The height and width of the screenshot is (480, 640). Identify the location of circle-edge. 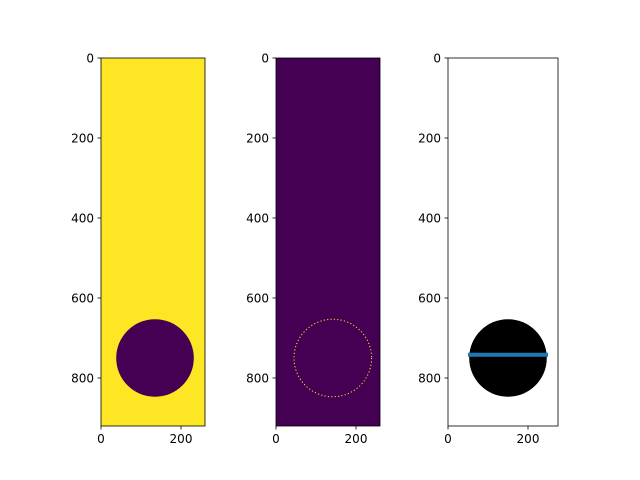
(333, 358).